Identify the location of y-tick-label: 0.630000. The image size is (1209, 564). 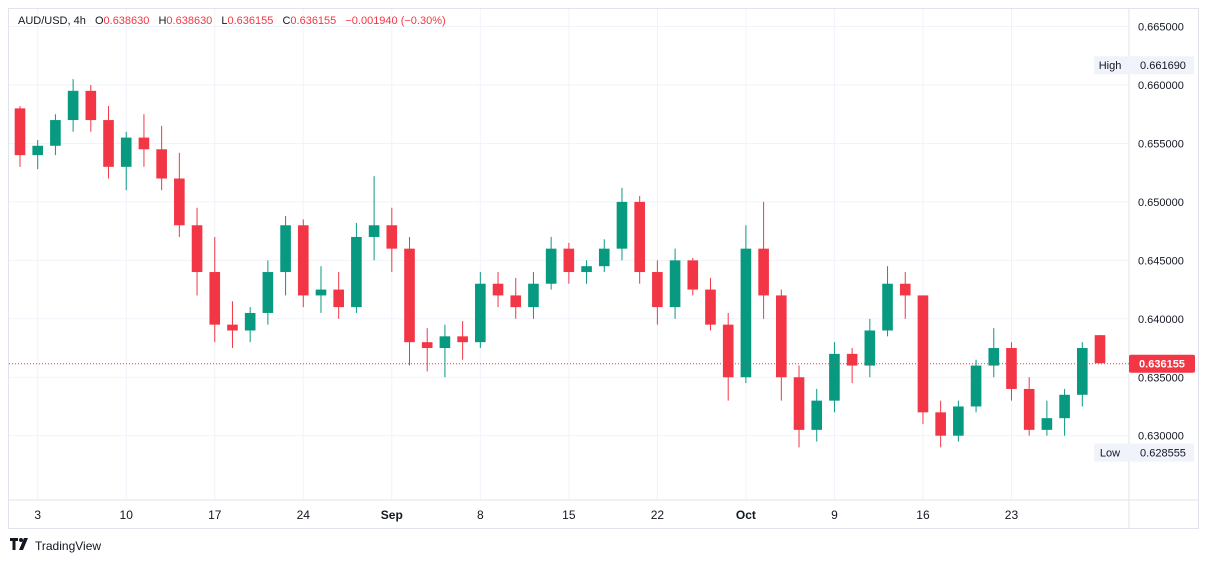
(1161, 437).